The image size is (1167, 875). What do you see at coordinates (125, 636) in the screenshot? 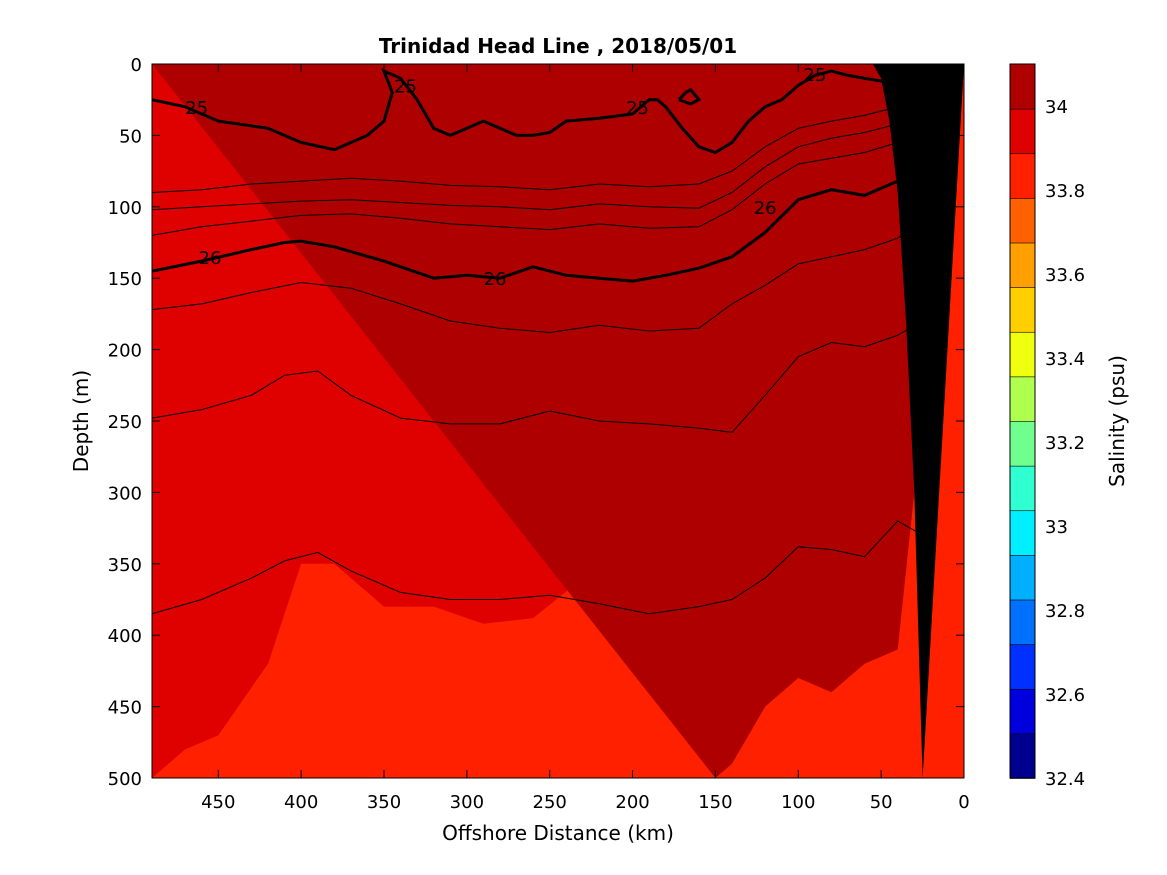
I see `y-tick-label-8: 400` at bounding box center [125, 636].